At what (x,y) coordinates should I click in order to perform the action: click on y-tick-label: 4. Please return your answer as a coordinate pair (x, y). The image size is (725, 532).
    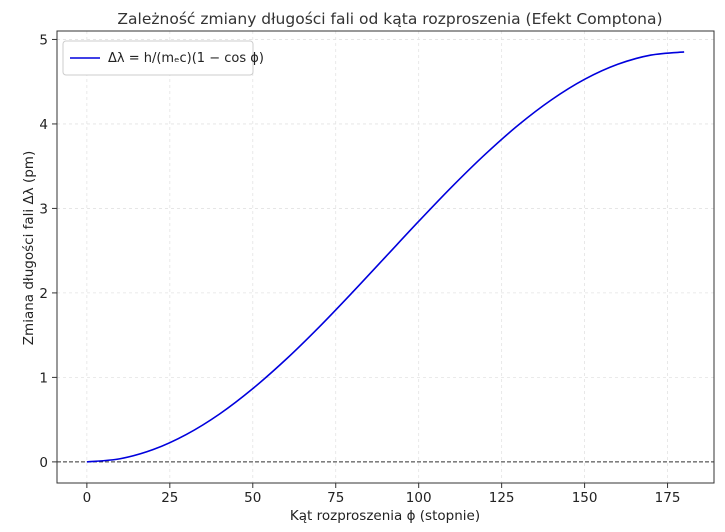
    Looking at the image, I should click on (43, 125).